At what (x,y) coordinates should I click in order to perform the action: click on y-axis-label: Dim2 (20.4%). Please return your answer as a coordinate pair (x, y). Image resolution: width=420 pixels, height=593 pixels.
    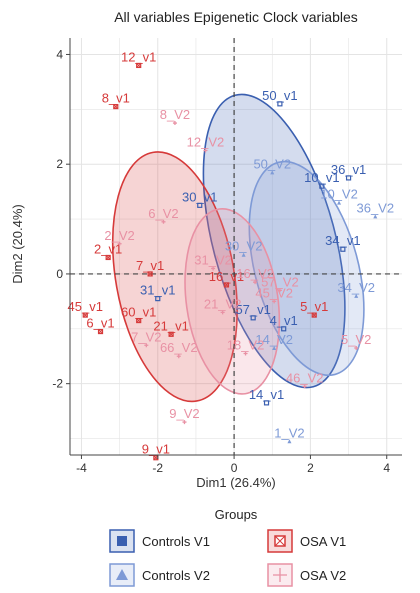
    Looking at the image, I should click on (17, 243).